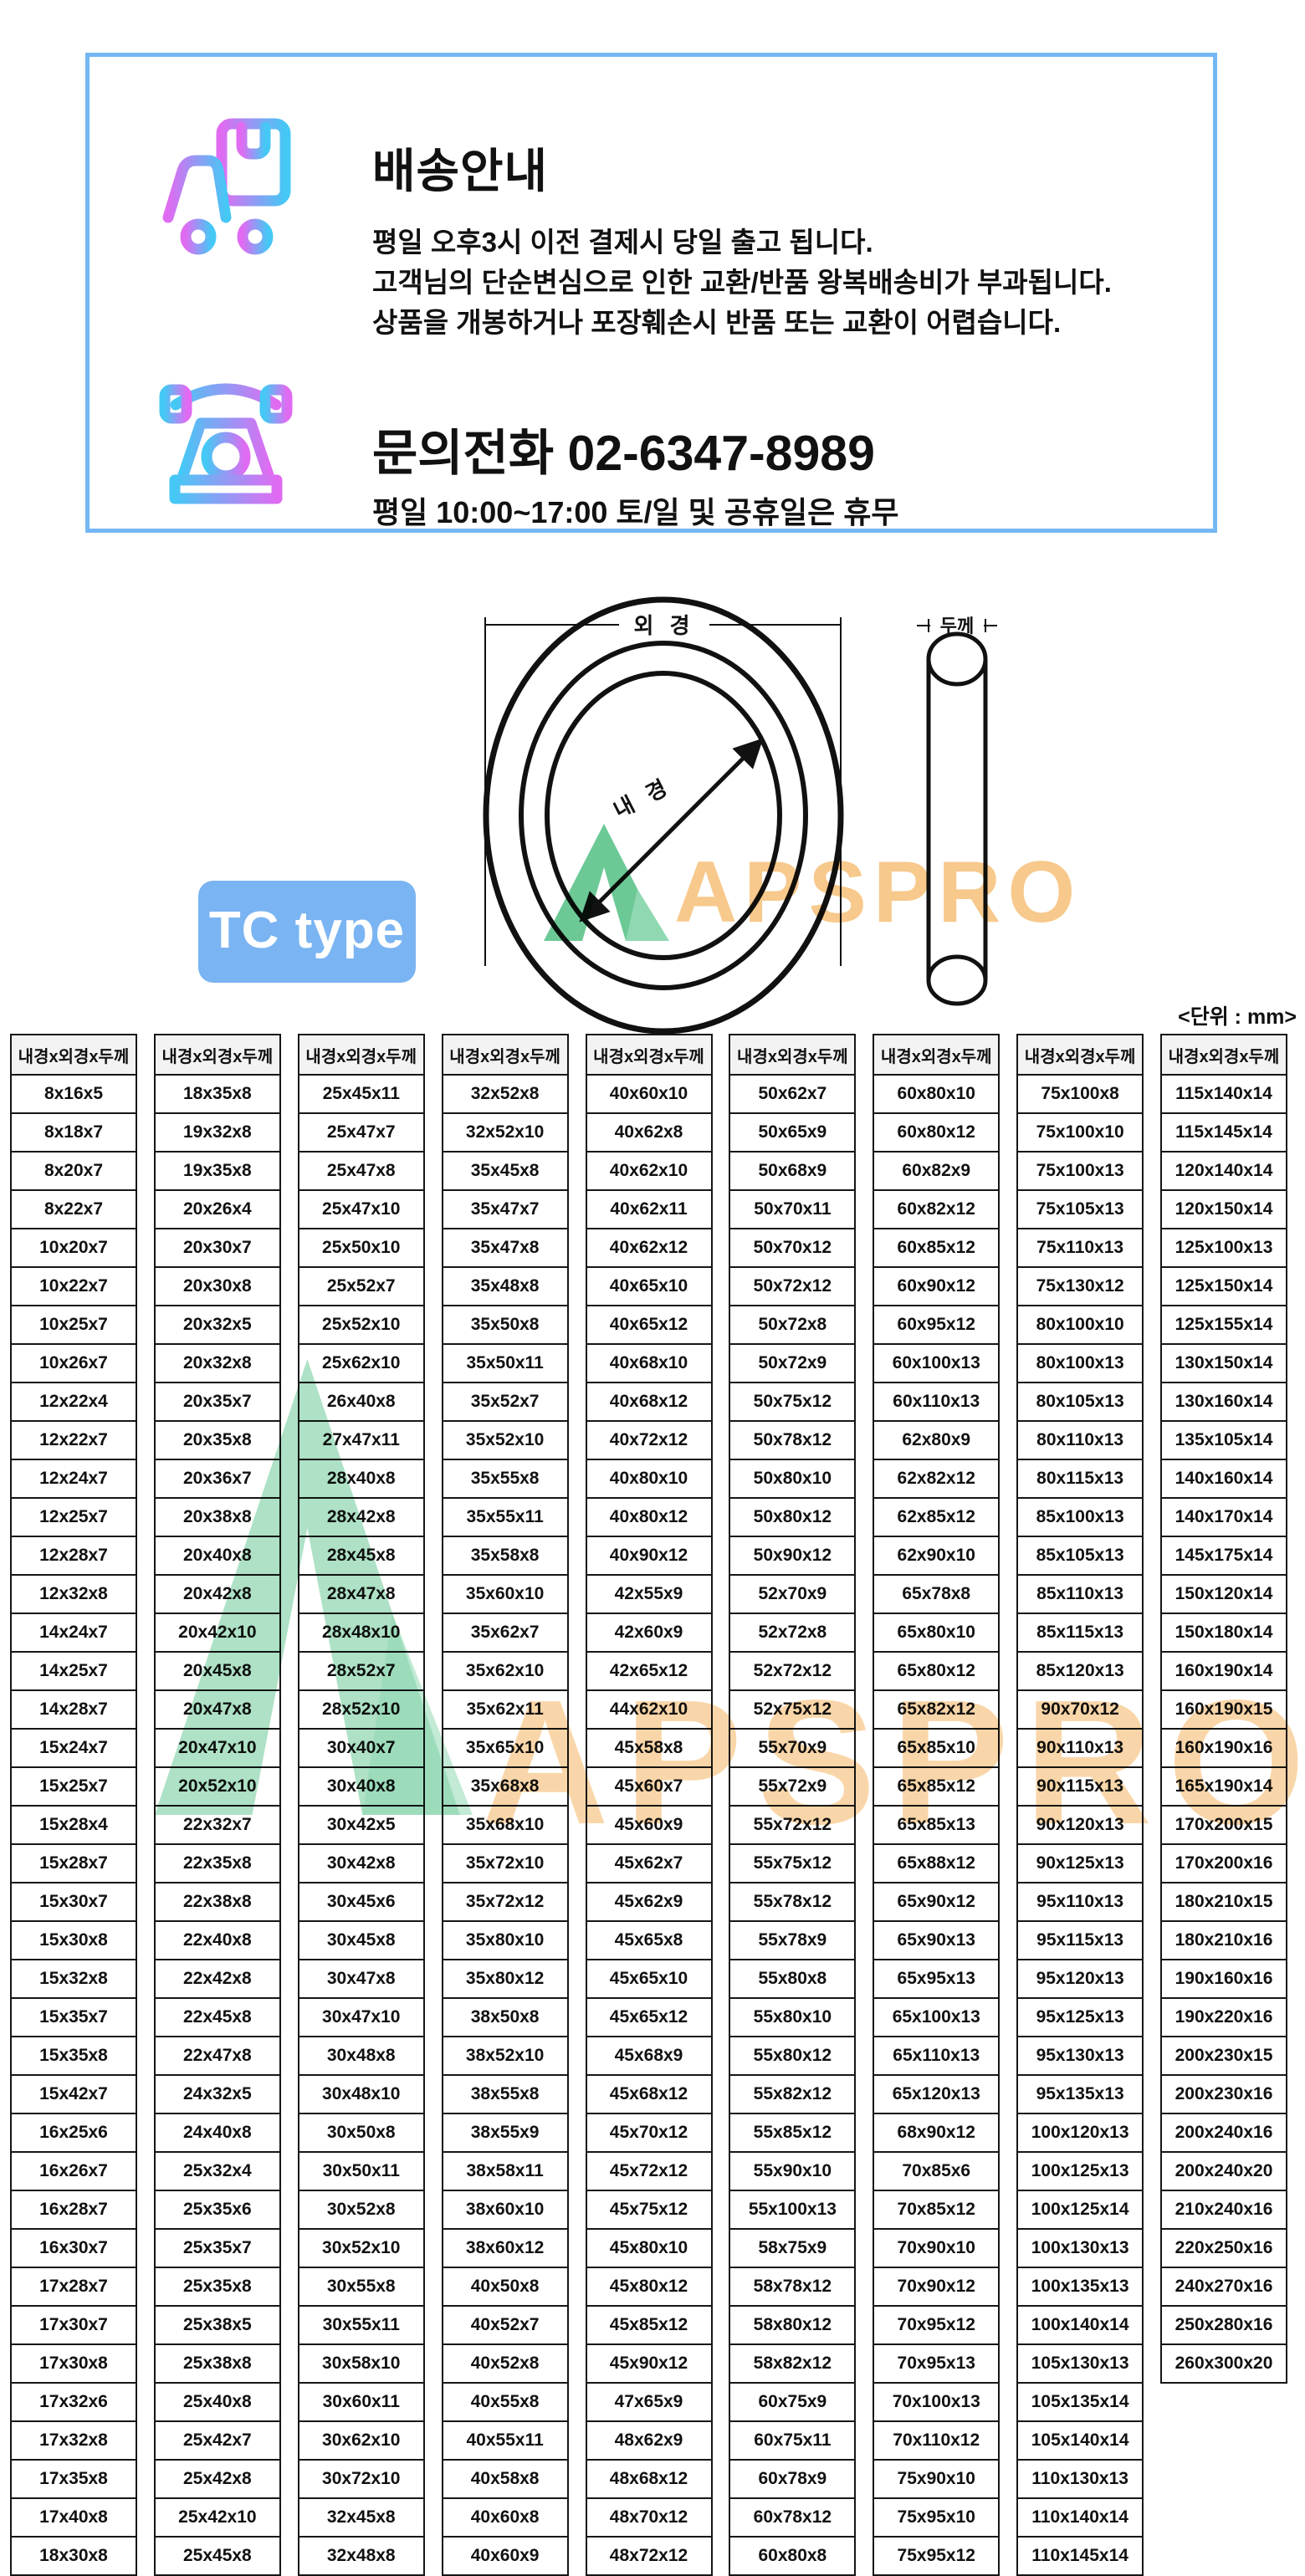 This screenshot has height=2576, width=1305. What do you see at coordinates (505, 2556) in the screenshot?
I see `size-cell: 40x60x9` at bounding box center [505, 2556].